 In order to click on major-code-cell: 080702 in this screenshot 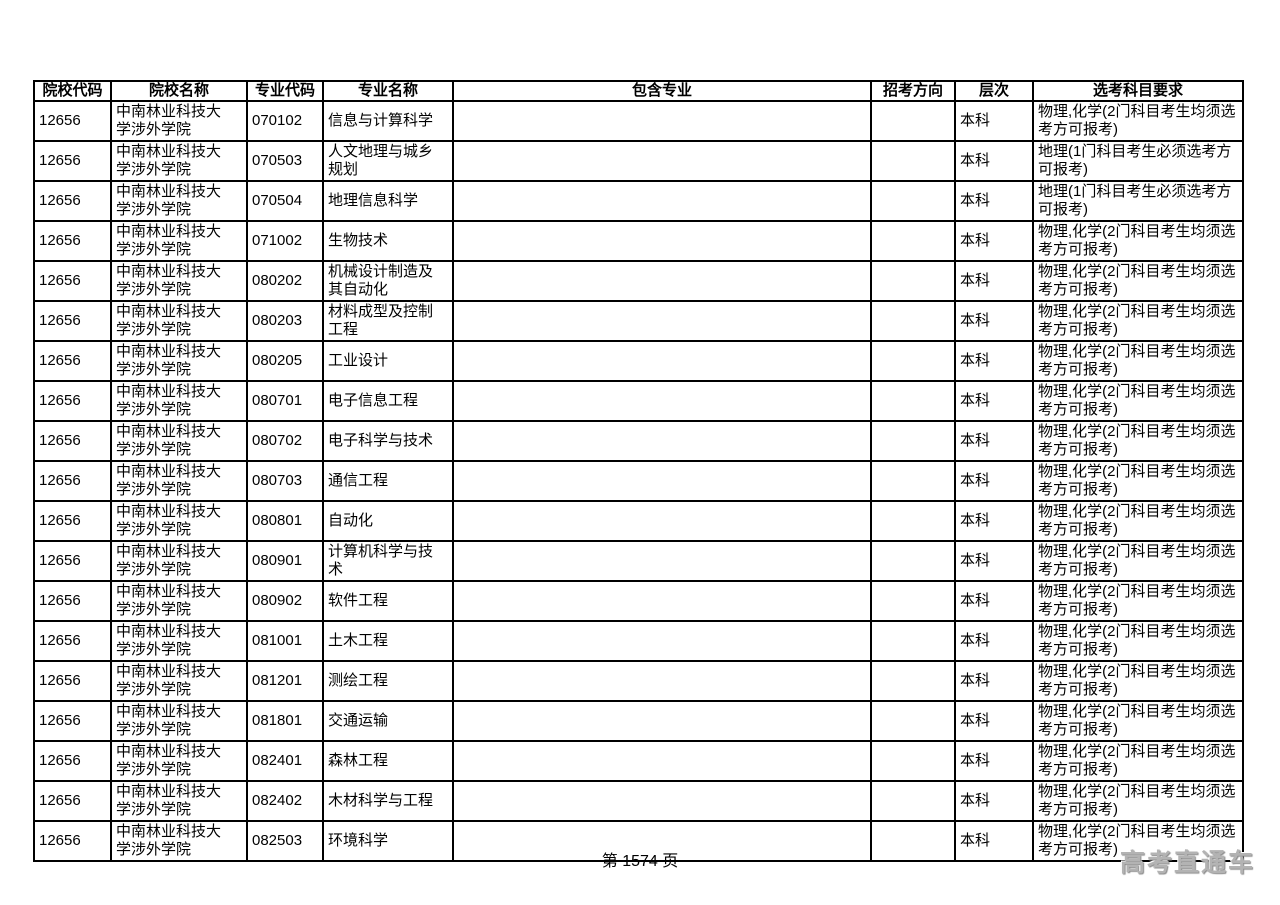, I will do `click(285, 441)`.